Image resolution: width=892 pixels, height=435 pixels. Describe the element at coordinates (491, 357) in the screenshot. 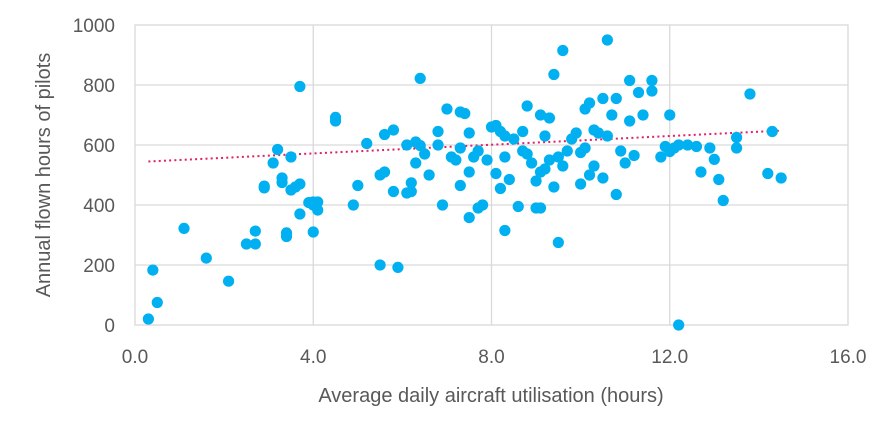

I see `x-tick-label: 8.0` at that location.